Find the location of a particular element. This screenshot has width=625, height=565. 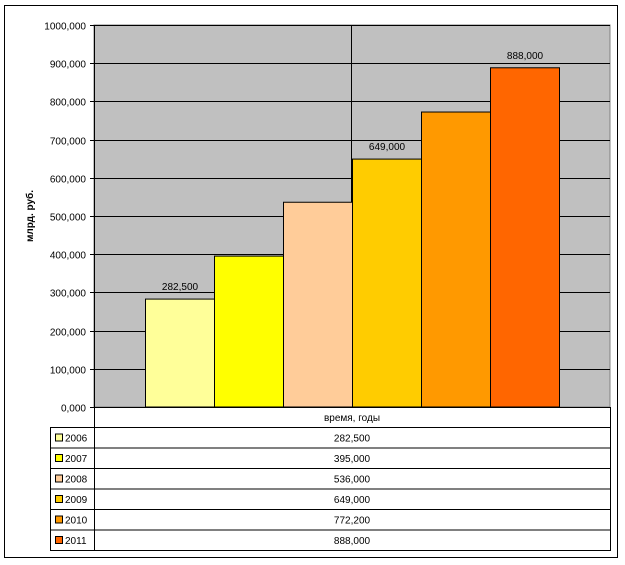

y-tick-label: 400,000 is located at coordinates (68, 256).